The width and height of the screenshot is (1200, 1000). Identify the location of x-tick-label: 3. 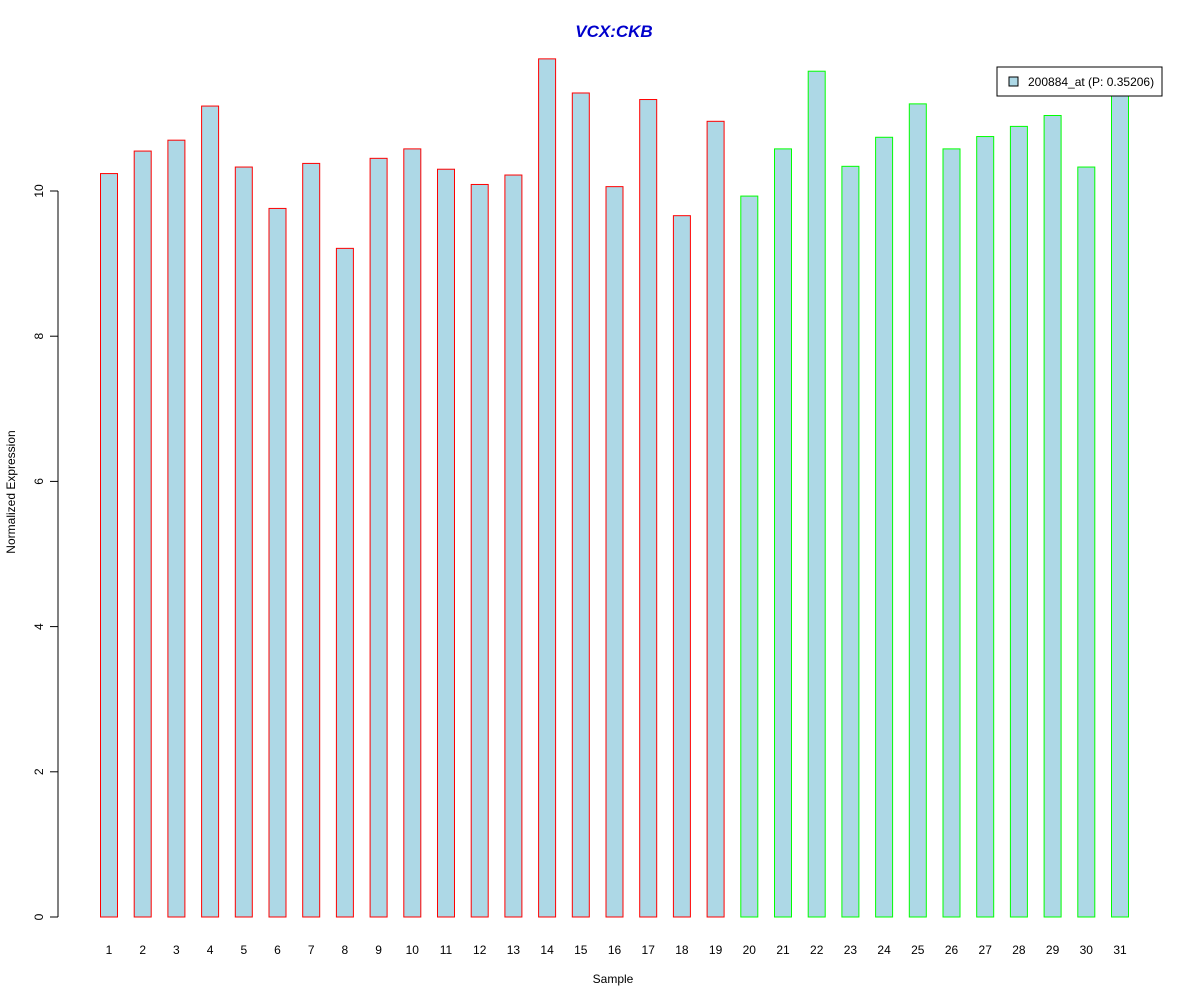
(176, 950).